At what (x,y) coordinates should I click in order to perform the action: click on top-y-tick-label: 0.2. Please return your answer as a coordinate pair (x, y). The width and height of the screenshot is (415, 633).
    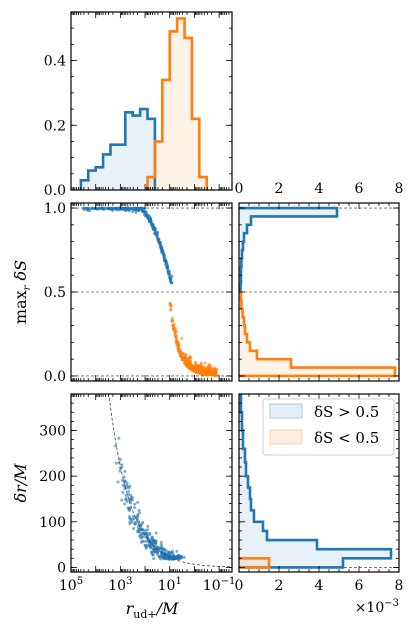
    Looking at the image, I should click on (55, 126).